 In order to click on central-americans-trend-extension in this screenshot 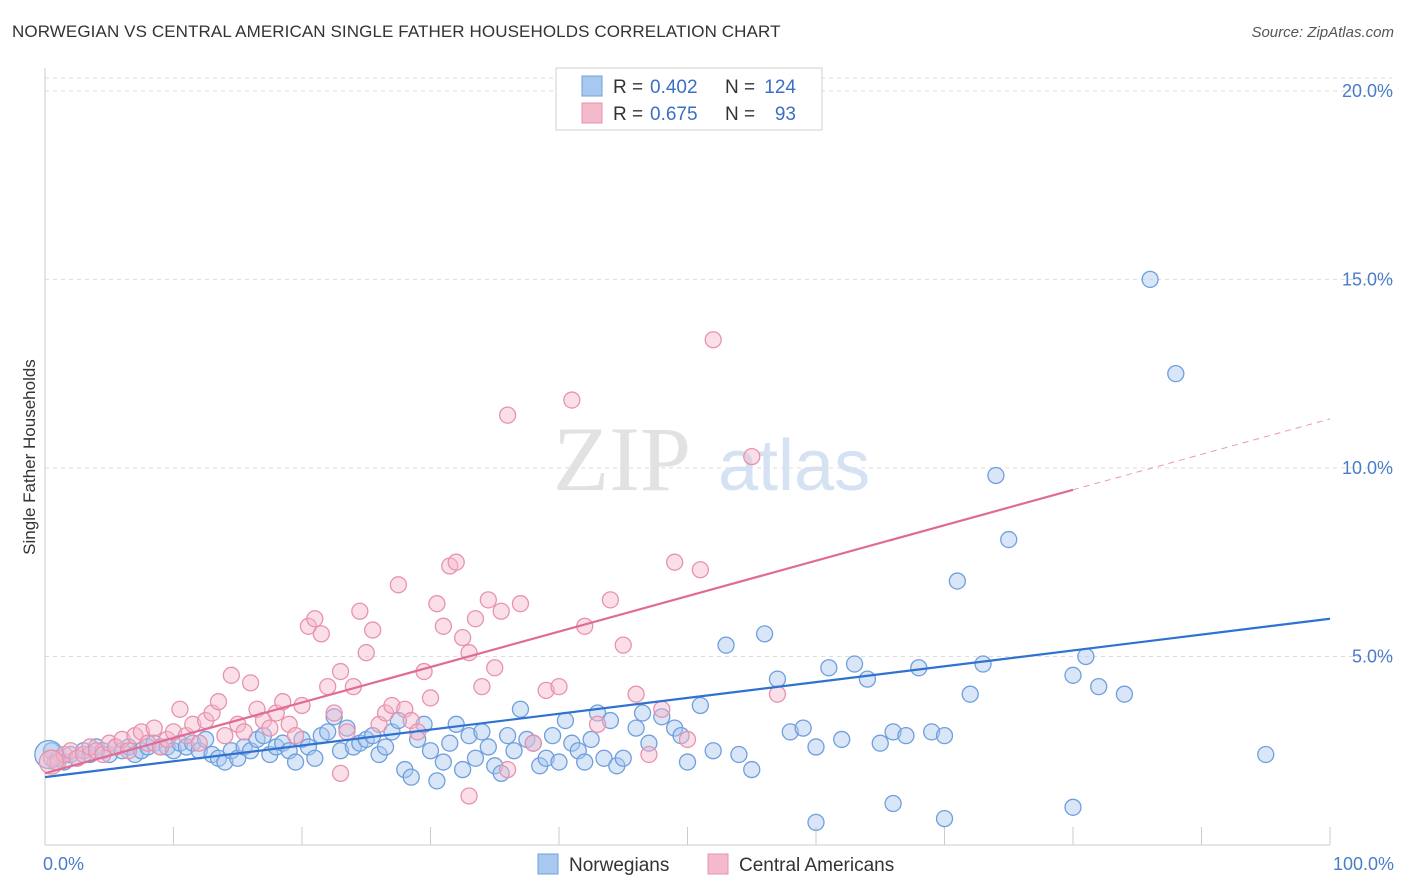, I will do `click(1201, 454)`.